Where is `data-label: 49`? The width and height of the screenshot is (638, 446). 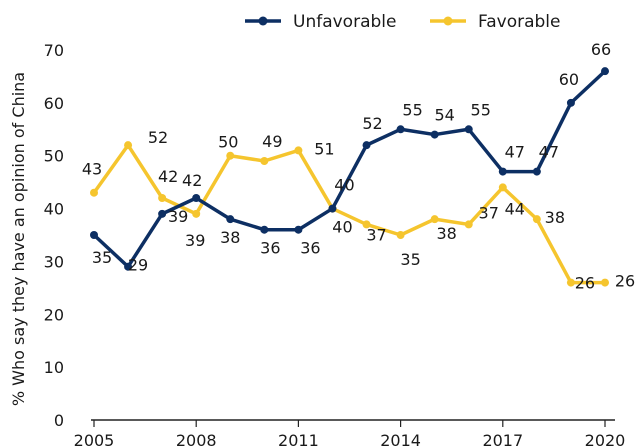 data-label: 49 is located at coordinates (272, 141).